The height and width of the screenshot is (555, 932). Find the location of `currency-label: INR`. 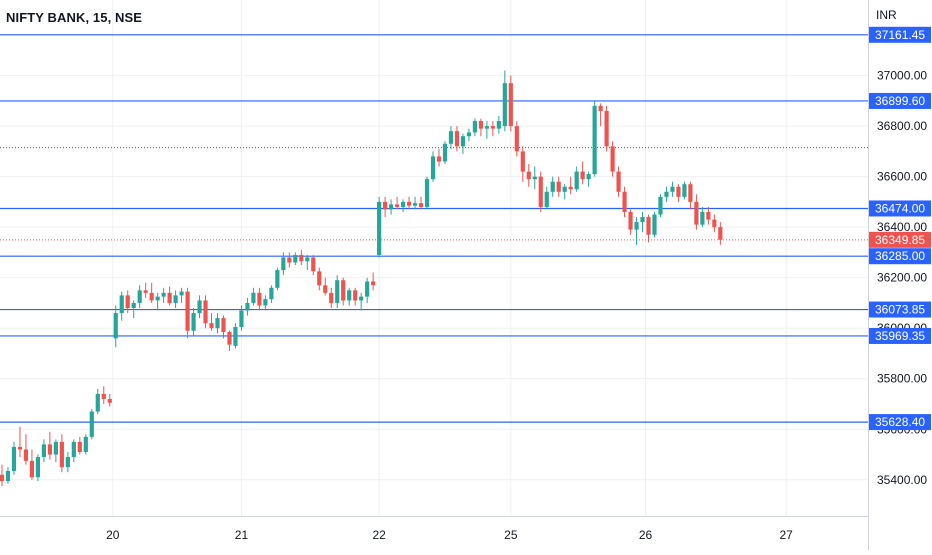

currency-label: INR is located at coordinates (886, 15).